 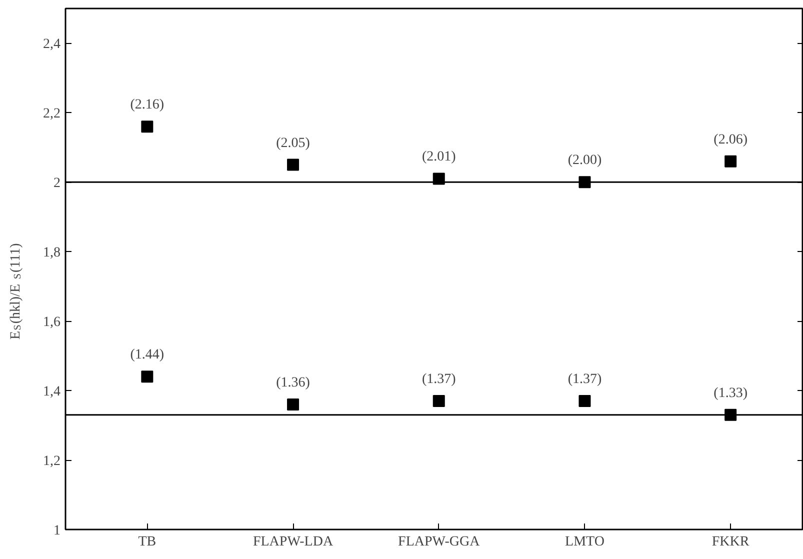 I want to click on x-tick-label: LMTO, so click(x=584, y=542).